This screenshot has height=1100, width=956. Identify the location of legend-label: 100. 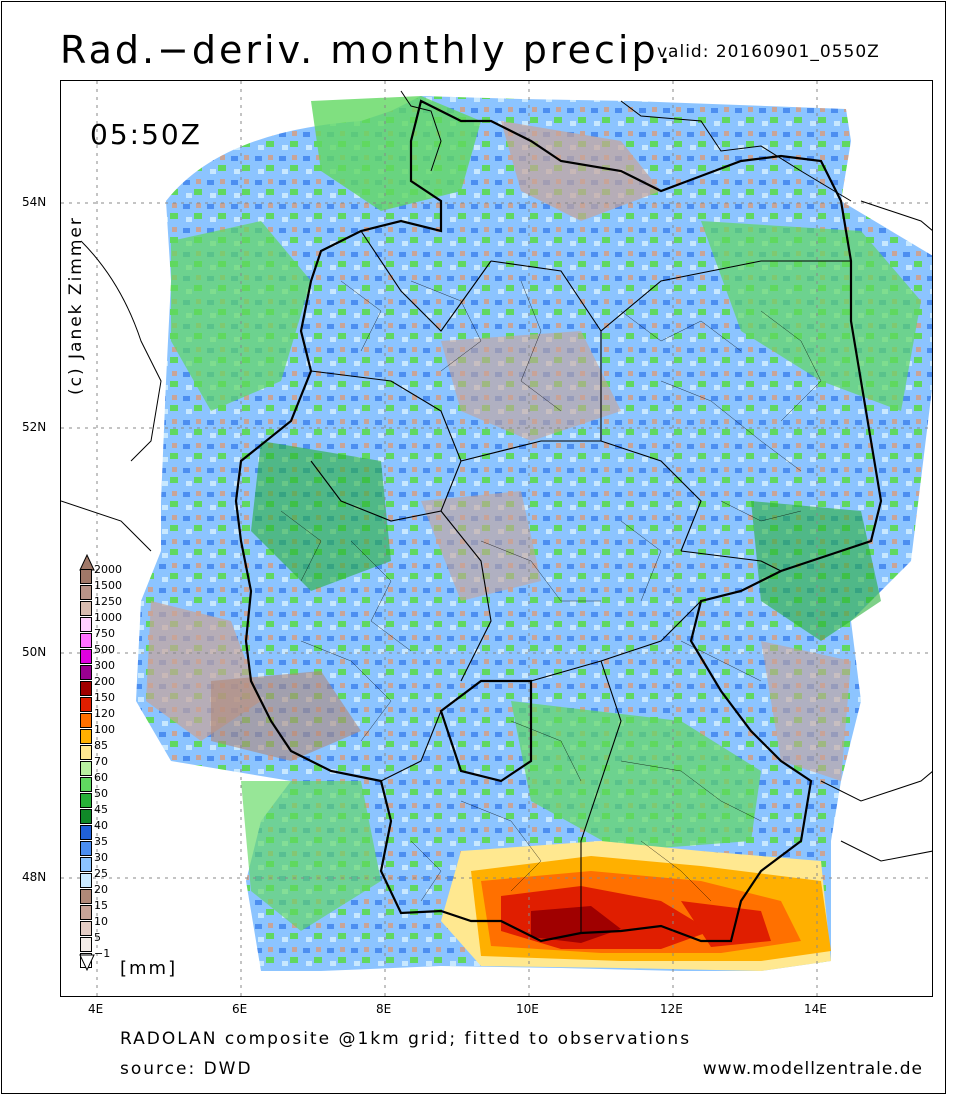
(104, 729).